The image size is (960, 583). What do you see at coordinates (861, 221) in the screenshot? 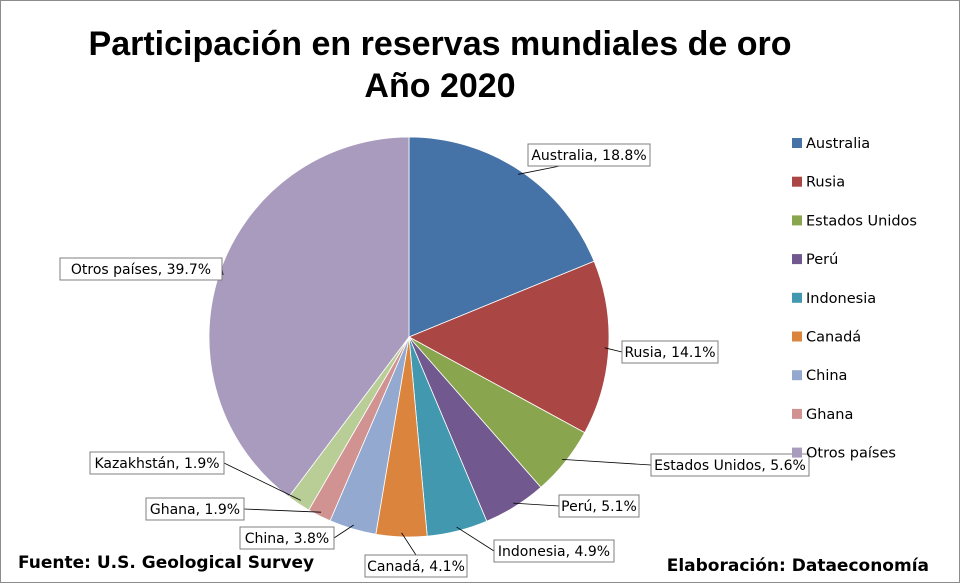
I see `legend-label-estados-unidos: Estados Unidos` at bounding box center [861, 221].